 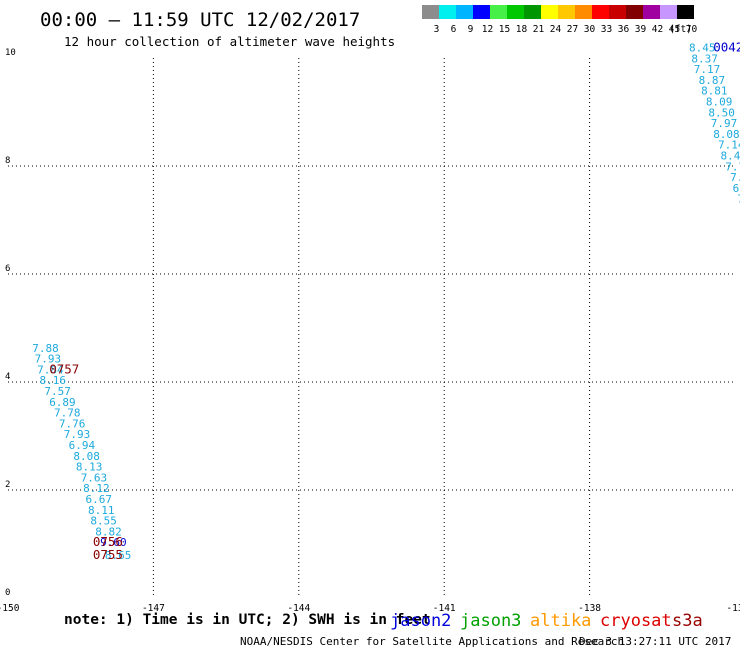 I want to click on wave-height-point: 7.84, so click(x=50, y=369).